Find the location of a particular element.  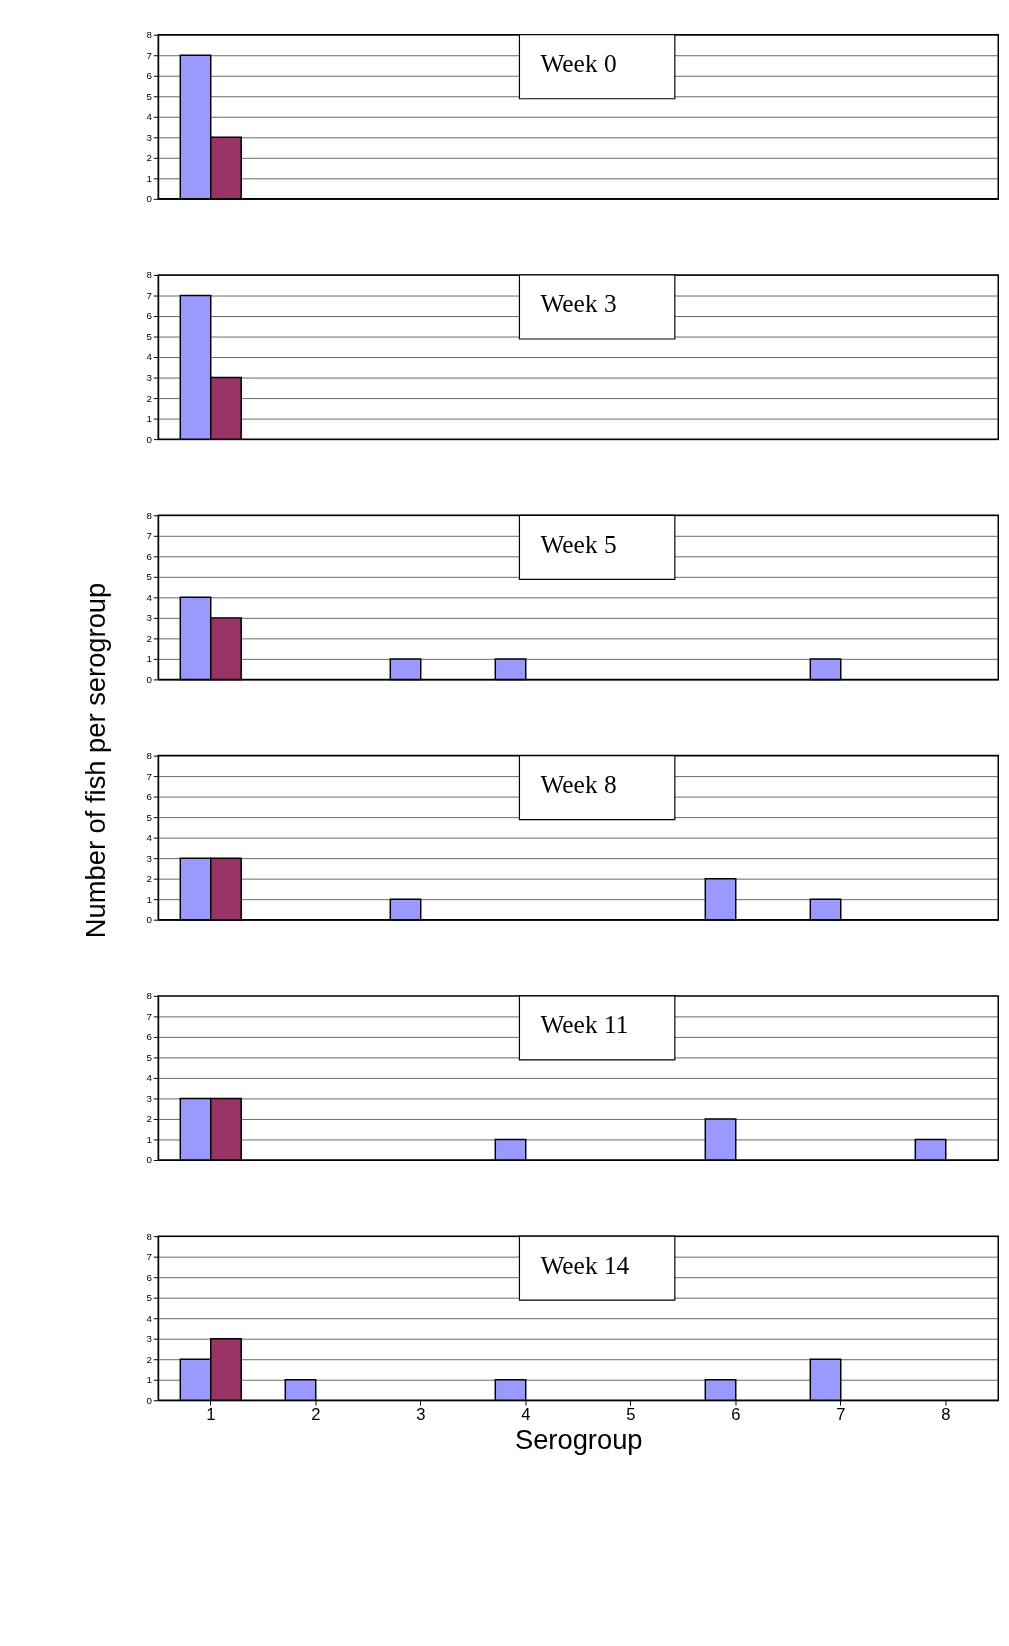

x-tick-label: 7 is located at coordinates (841, 1415).